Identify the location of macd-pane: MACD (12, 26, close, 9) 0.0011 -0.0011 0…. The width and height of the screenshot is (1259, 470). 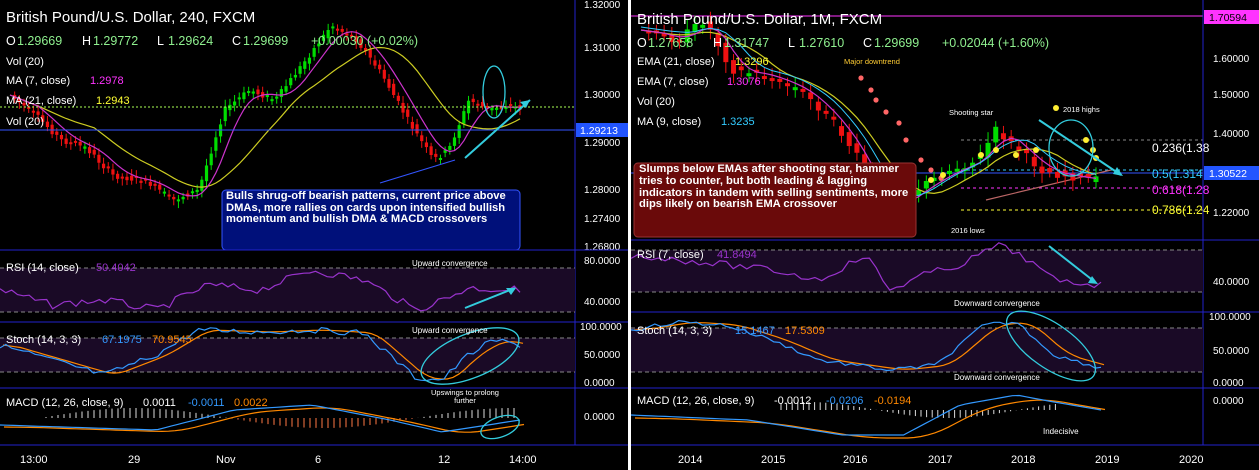
(314, 415).